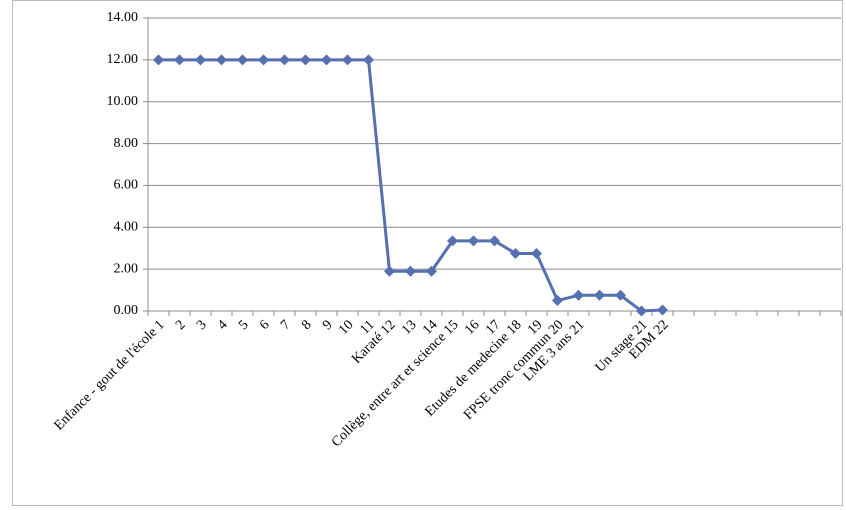 This screenshot has width=846, height=510. What do you see at coordinates (110, 375) in the screenshot?
I see `x-tick-label: Enfance - gout de l'école 1` at bounding box center [110, 375].